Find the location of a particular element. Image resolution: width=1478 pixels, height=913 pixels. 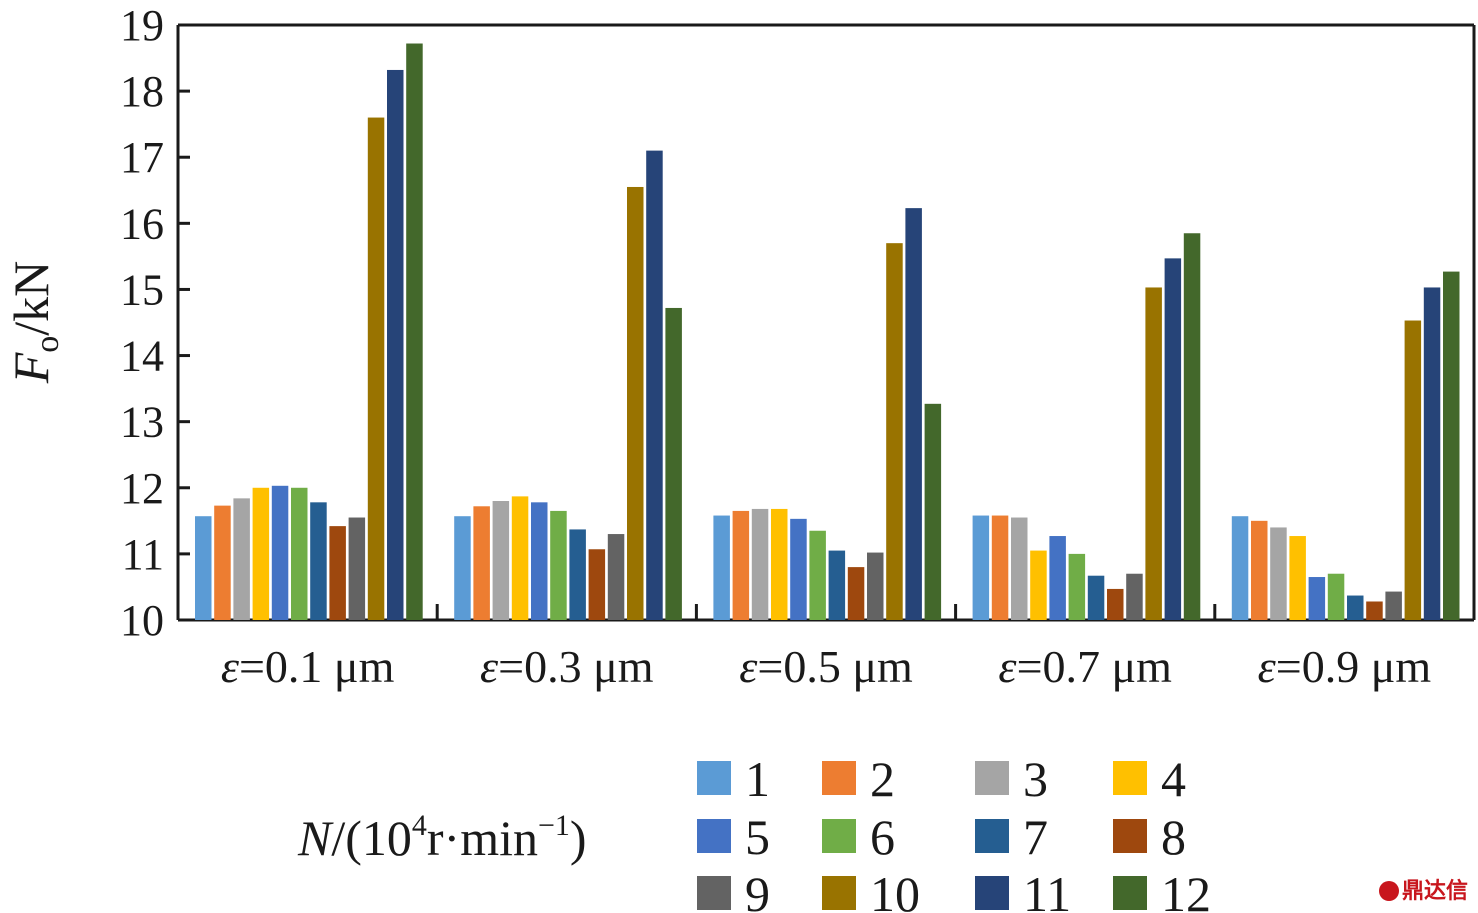

y-axis-title-symbol: F is located at coordinates (31, 368).